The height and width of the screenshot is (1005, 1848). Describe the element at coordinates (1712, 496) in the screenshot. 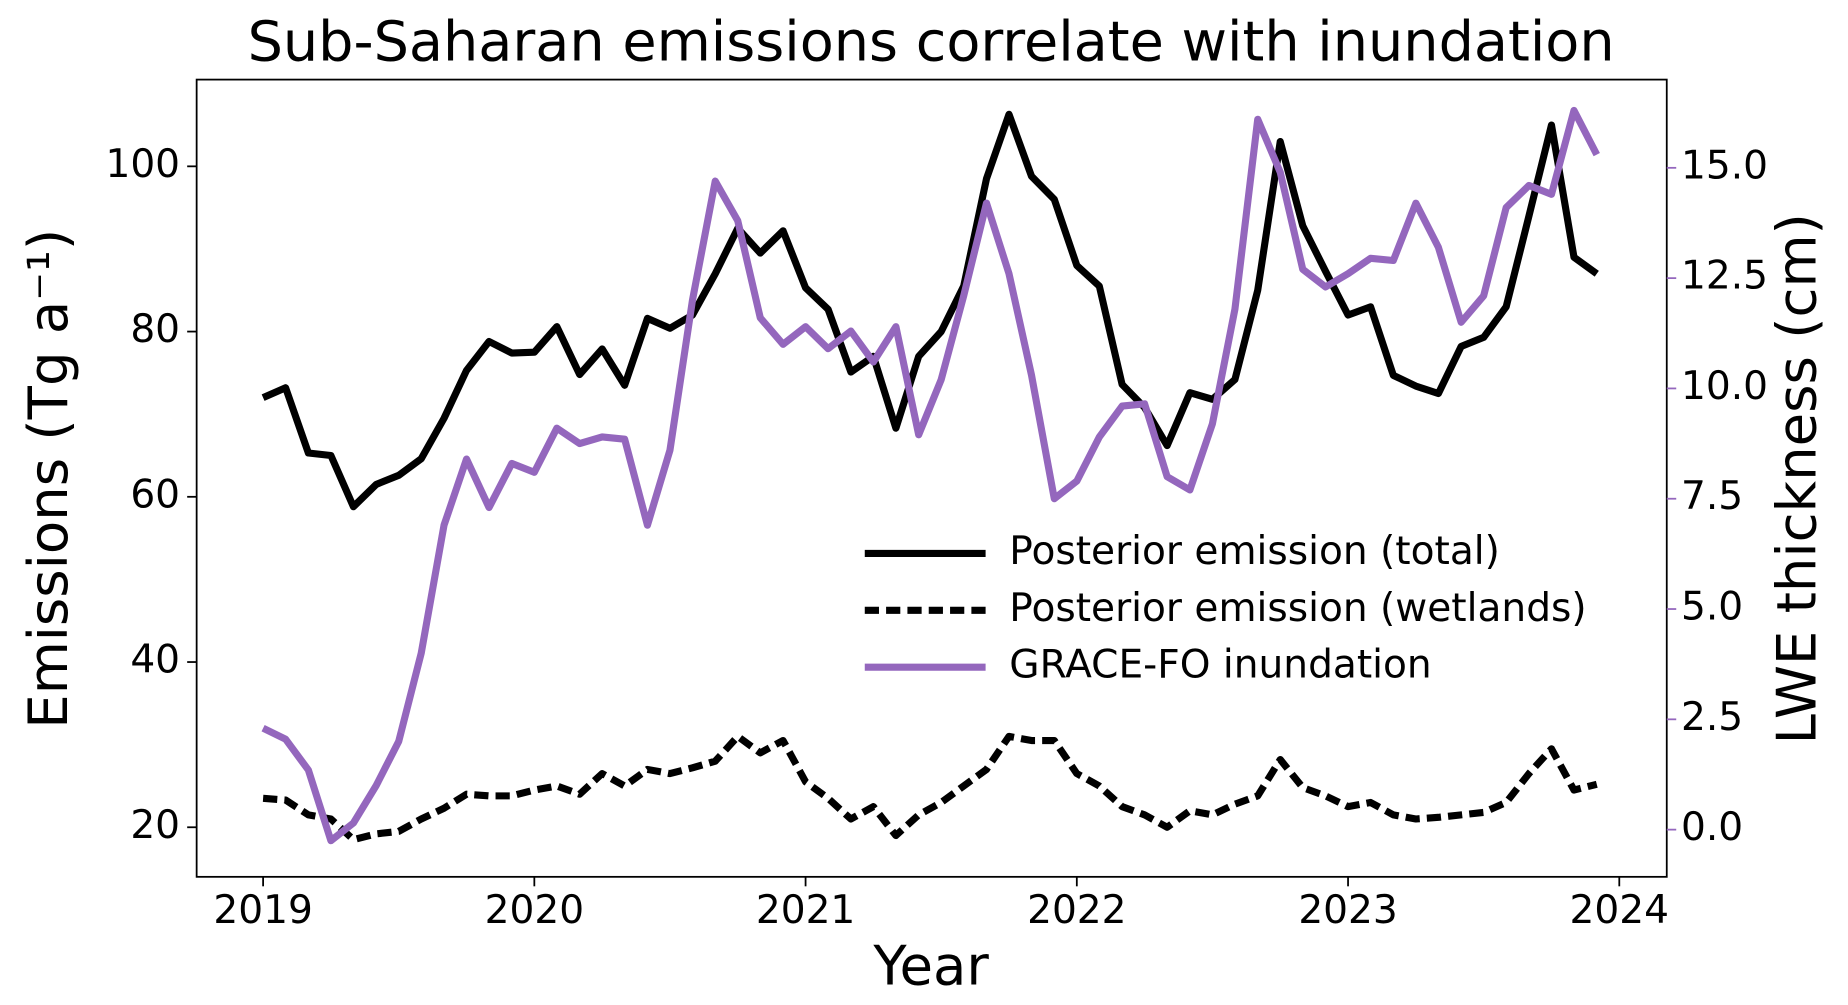

I see `y2-tick-label: 7.5` at that location.